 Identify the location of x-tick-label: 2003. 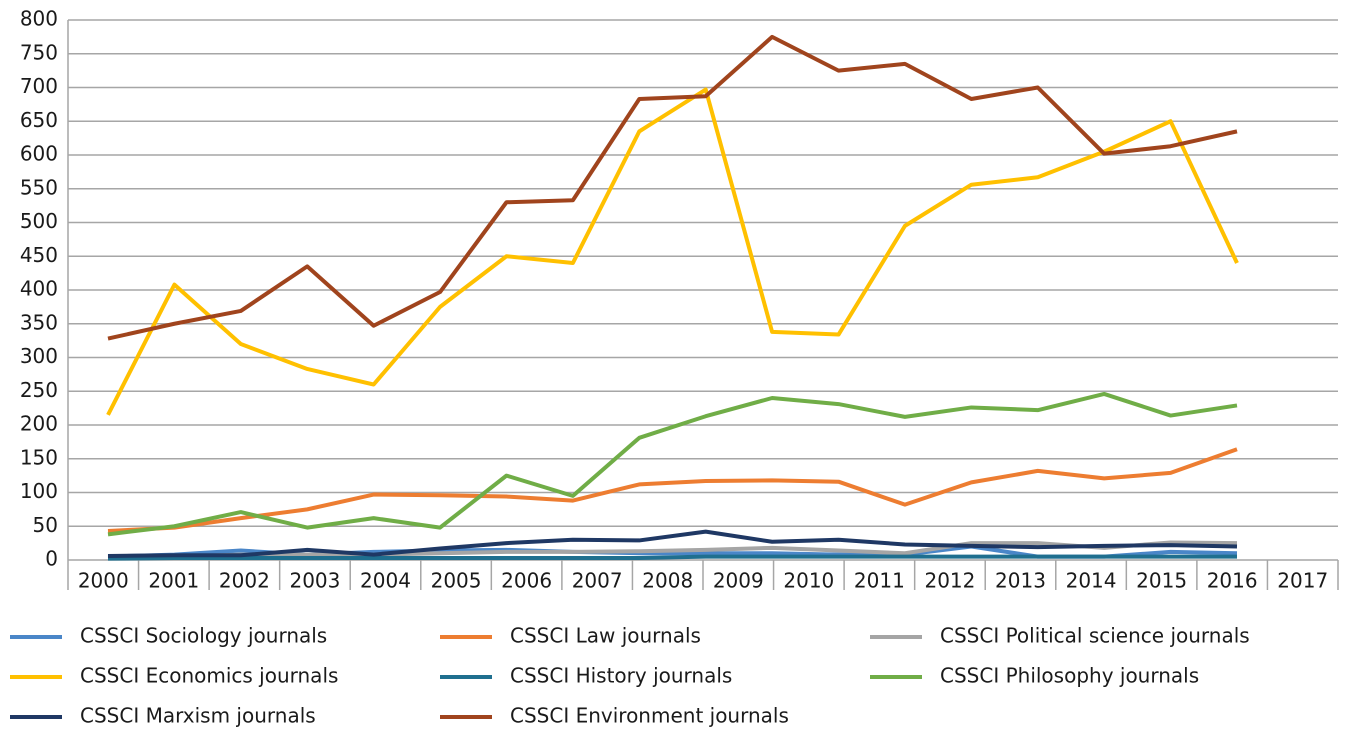
(314, 581).